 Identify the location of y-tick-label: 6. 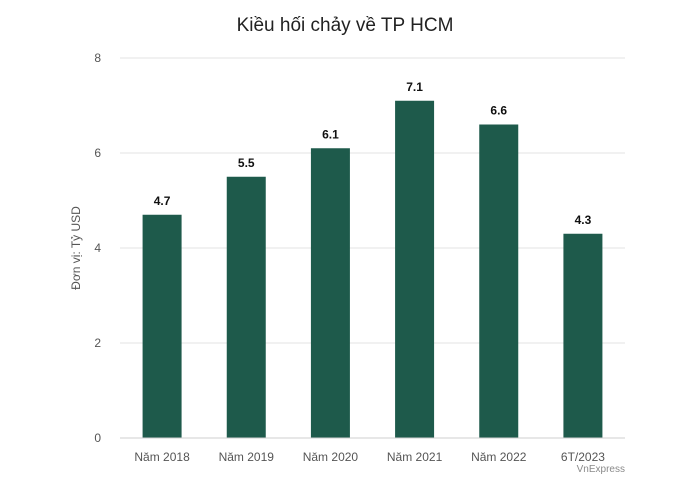
(97, 153).